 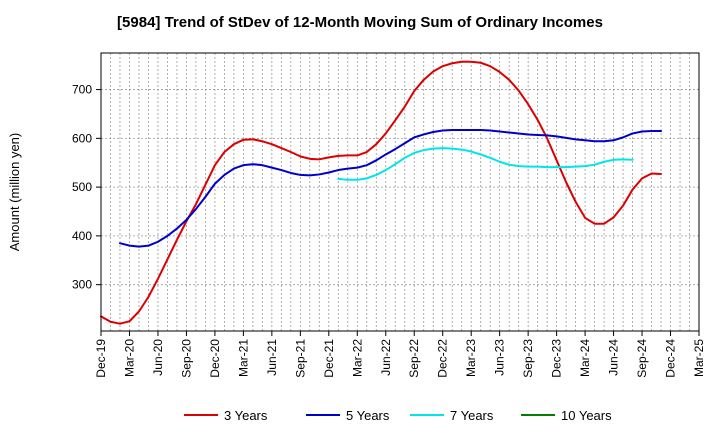 What do you see at coordinates (386, 357) in the screenshot?
I see `x-tick-label: Jun-22` at bounding box center [386, 357].